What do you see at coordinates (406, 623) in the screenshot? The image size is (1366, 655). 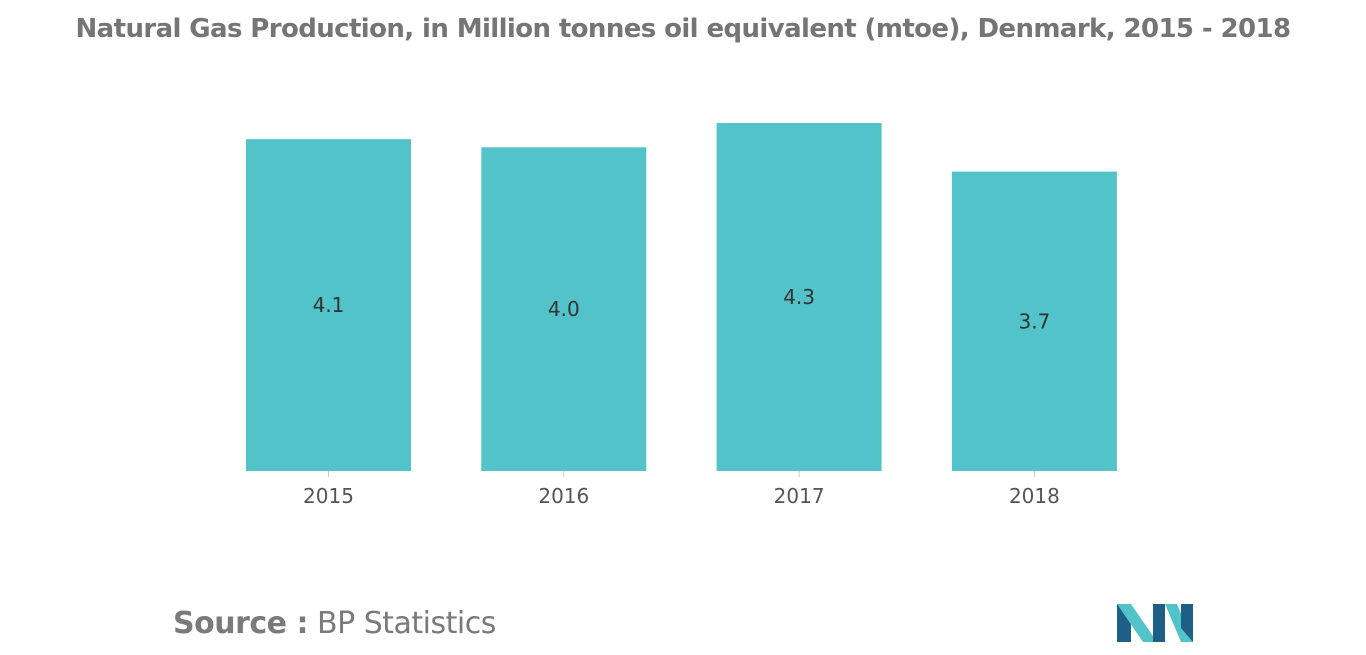 I see `source-text: BP Statistics` at bounding box center [406, 623].